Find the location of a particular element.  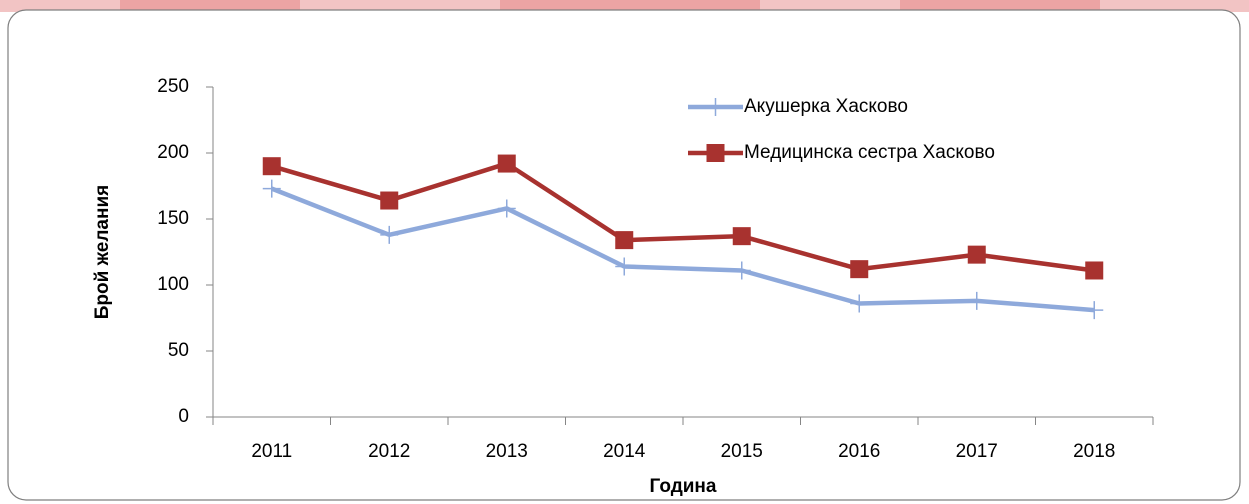

legend-label: Медицинска сестра Хасково is located at coordinates (869, 152).